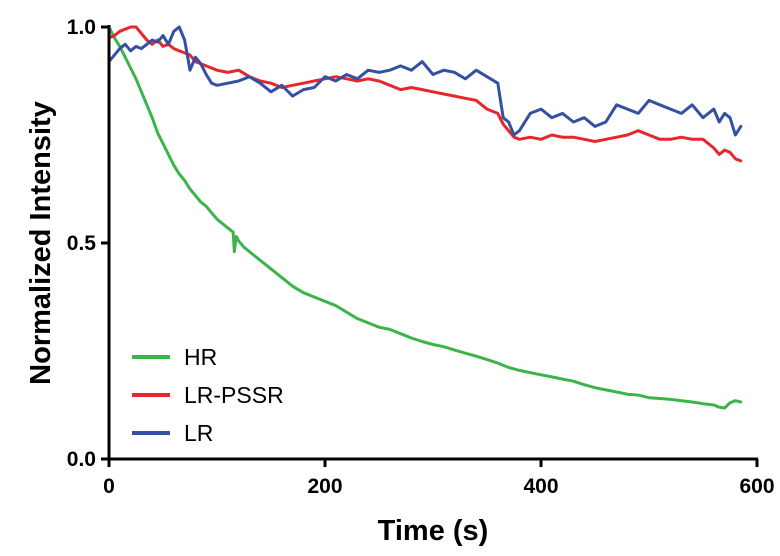  Describe the element at coordinates (433, 531) in the screenshot. I see `x-axis-label: Time (s)` at that location.